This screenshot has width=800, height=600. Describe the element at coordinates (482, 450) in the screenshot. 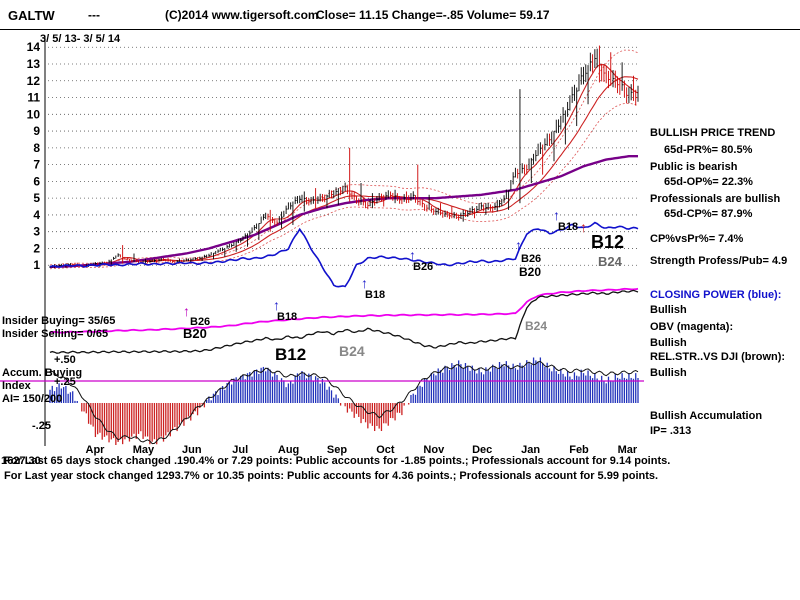

I see `svg-text: Dec` at that location.